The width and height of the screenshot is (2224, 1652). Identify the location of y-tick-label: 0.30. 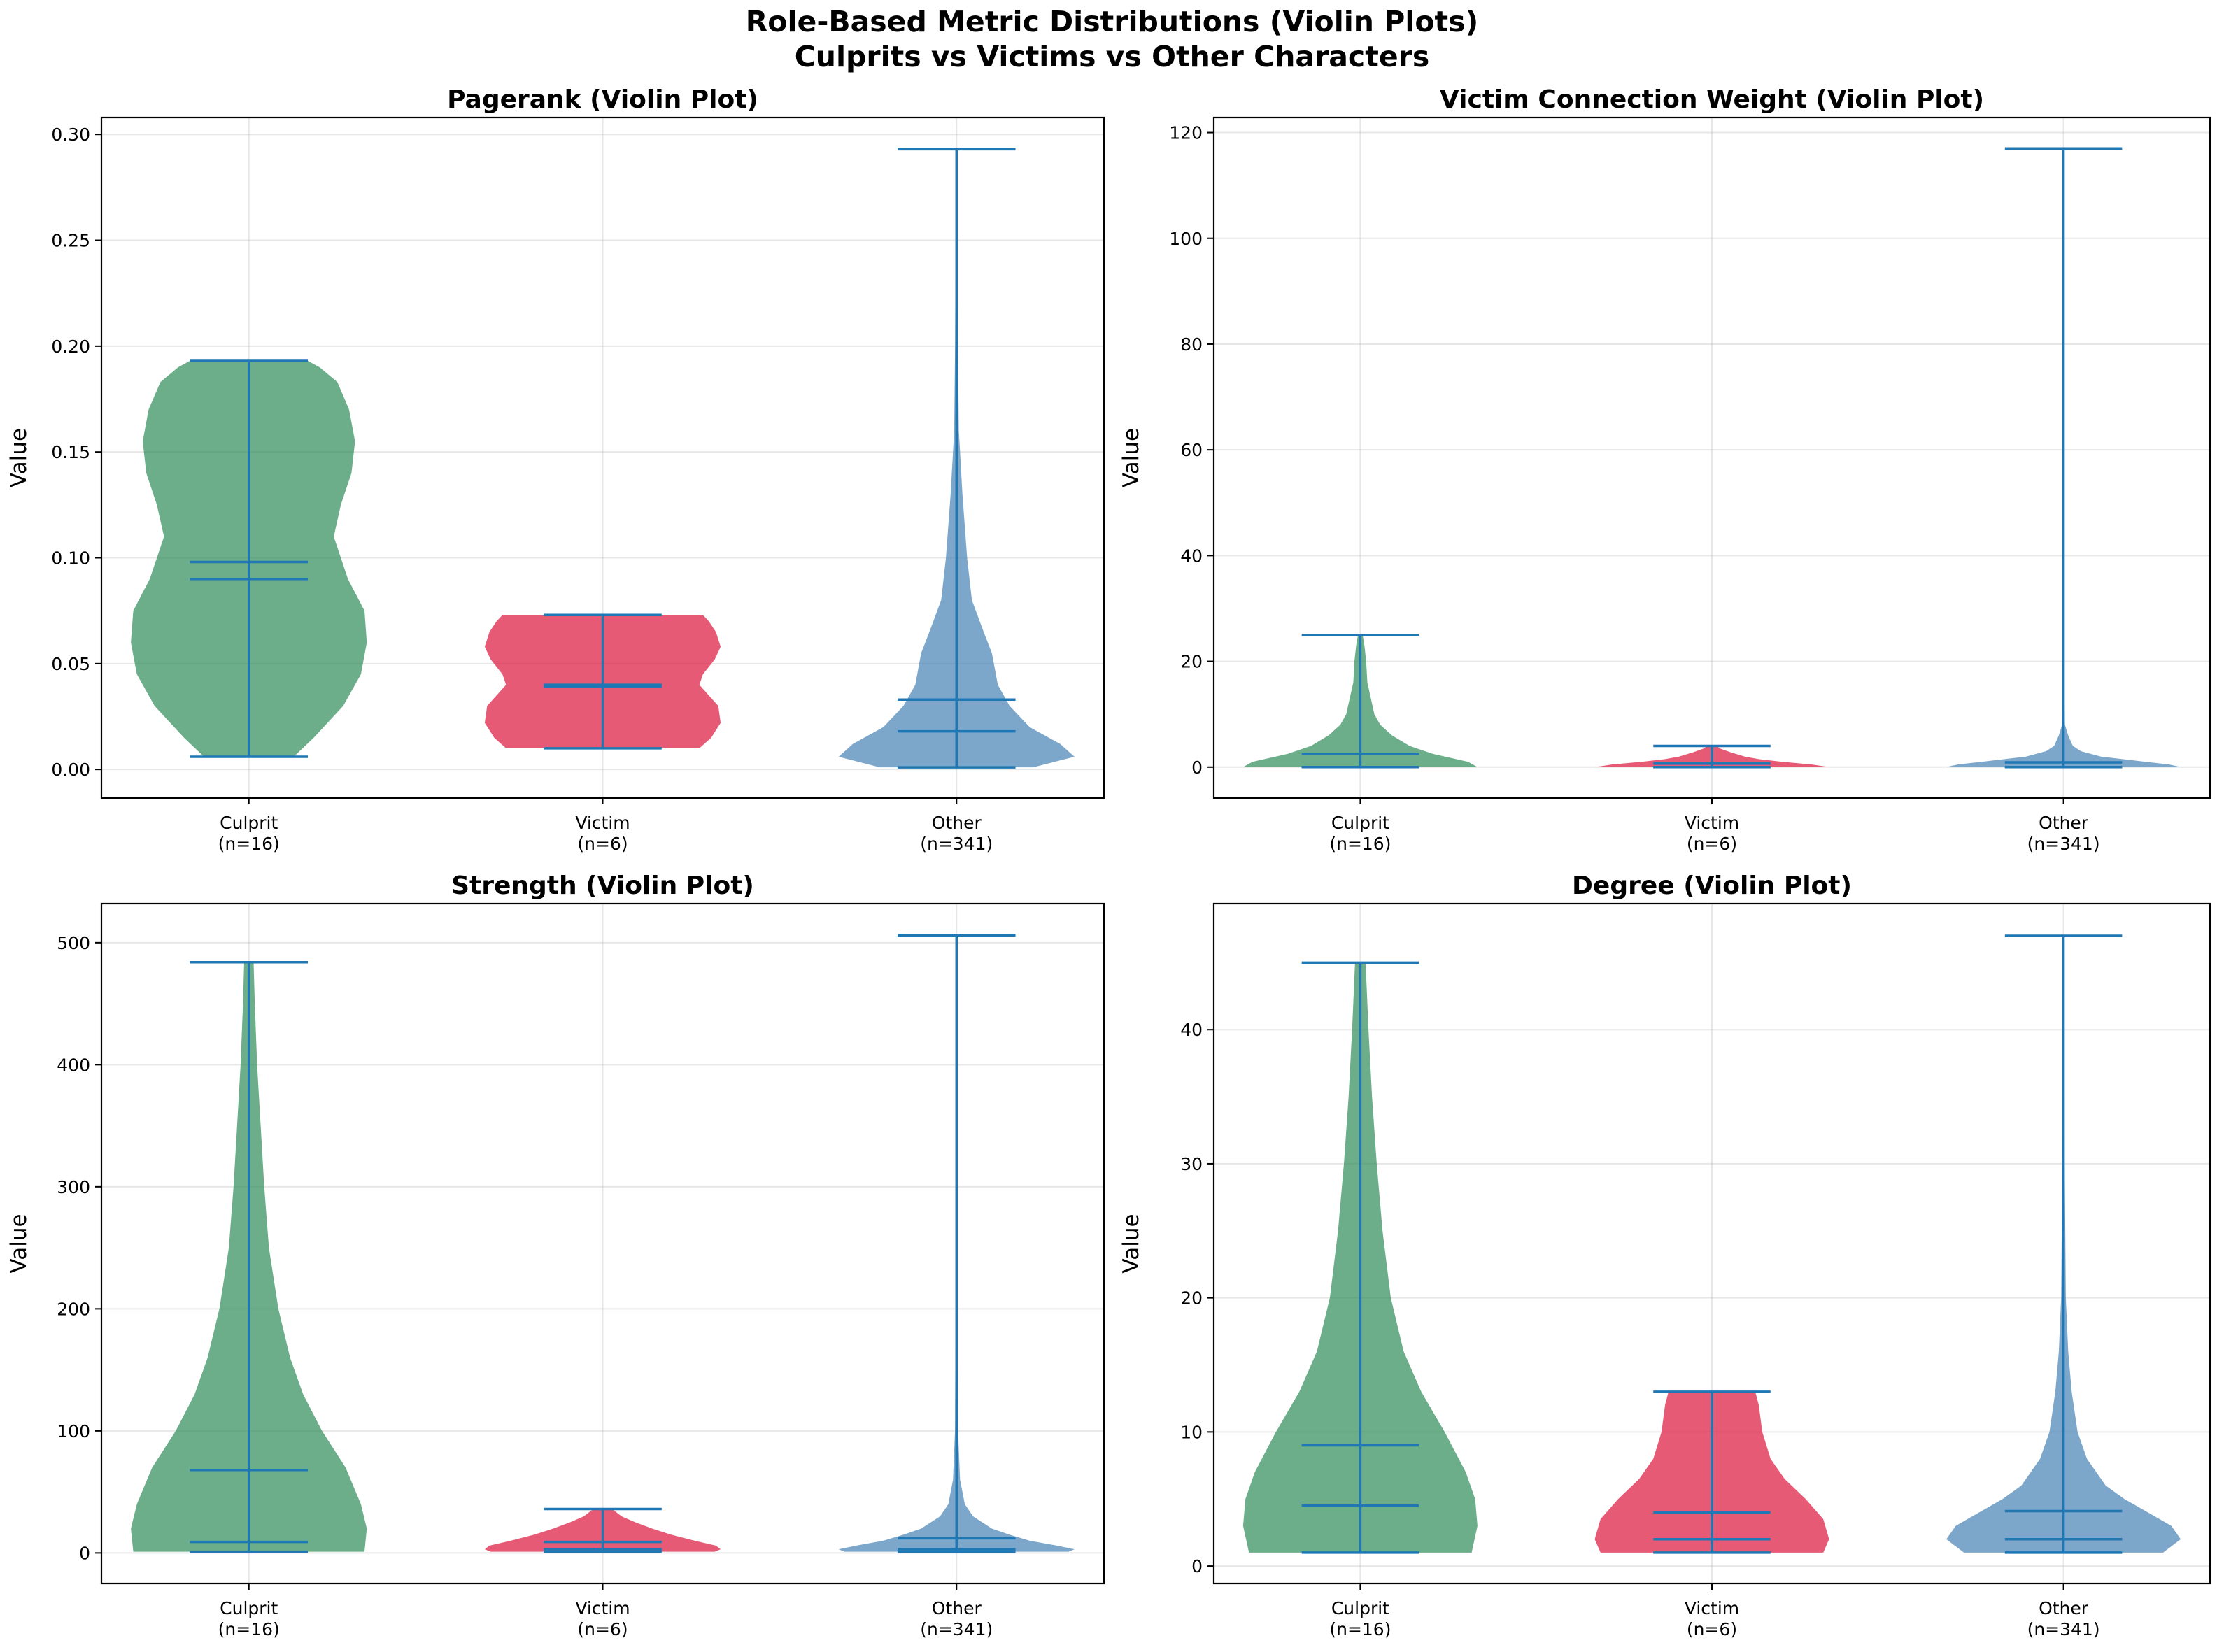
(70, 134).